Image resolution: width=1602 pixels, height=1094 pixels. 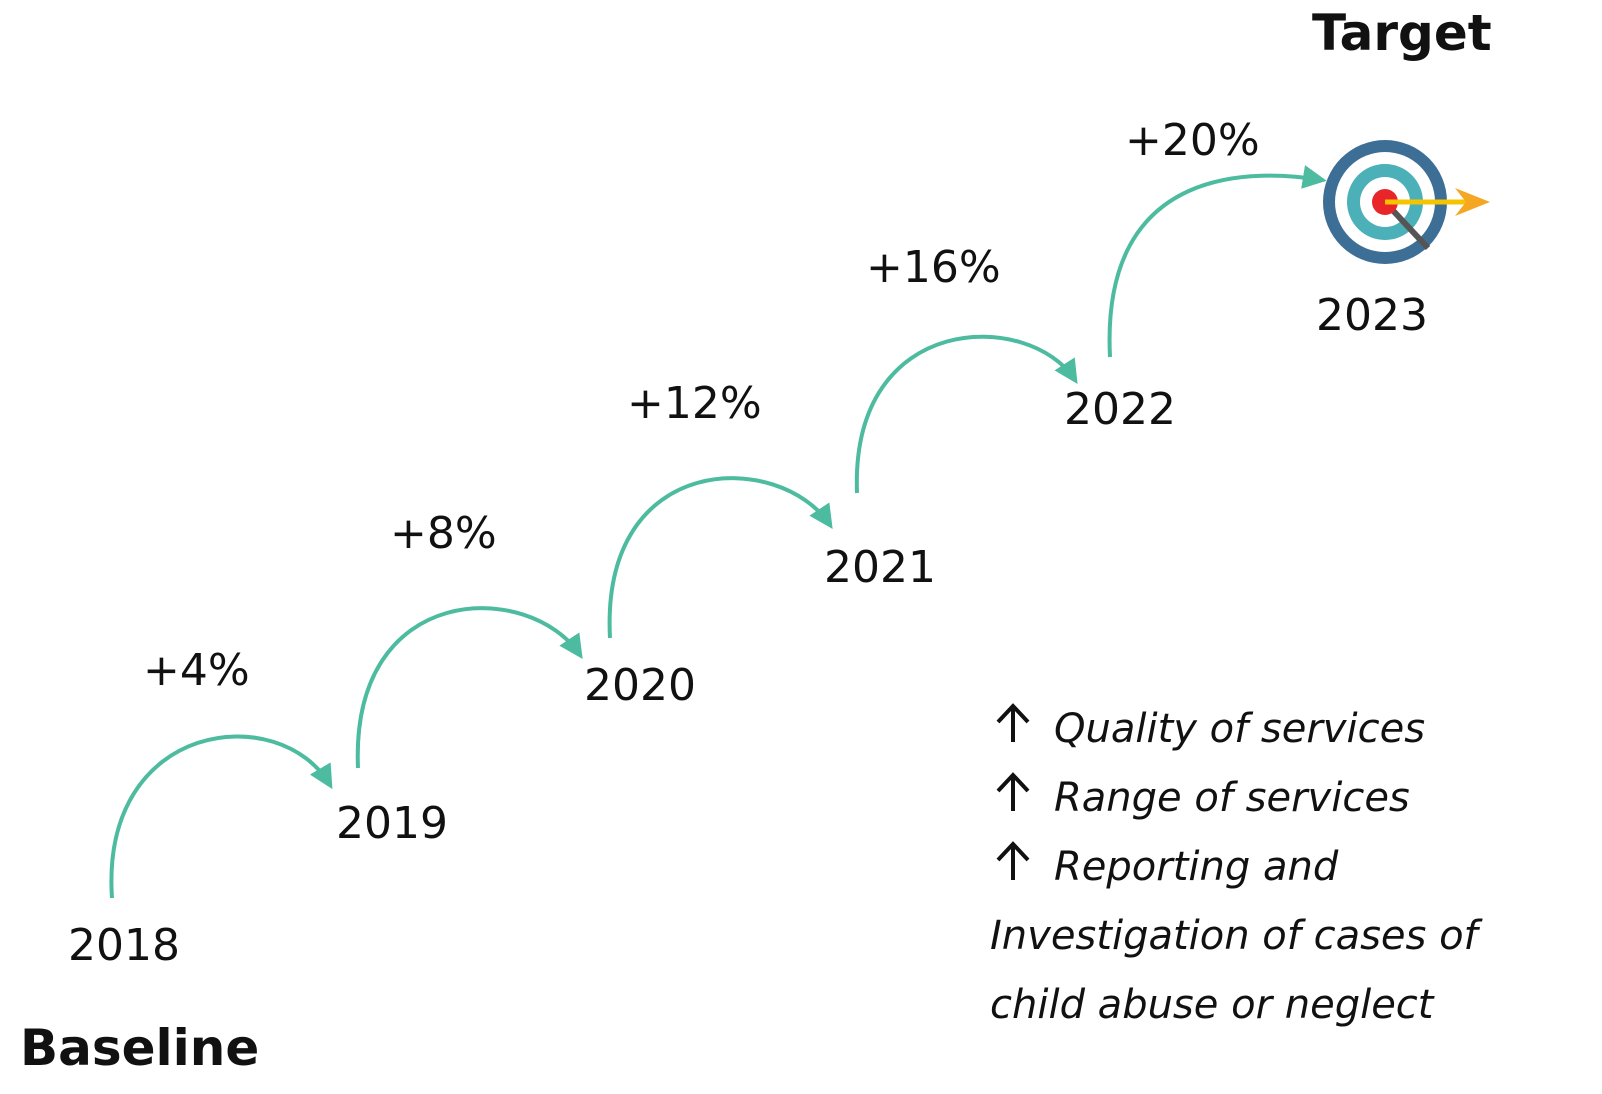 What do you see at coordinates (1212, 1005) in the screenshot?
I see `note-line: child abuse or neglect` at bounding box center [1212, 1005].